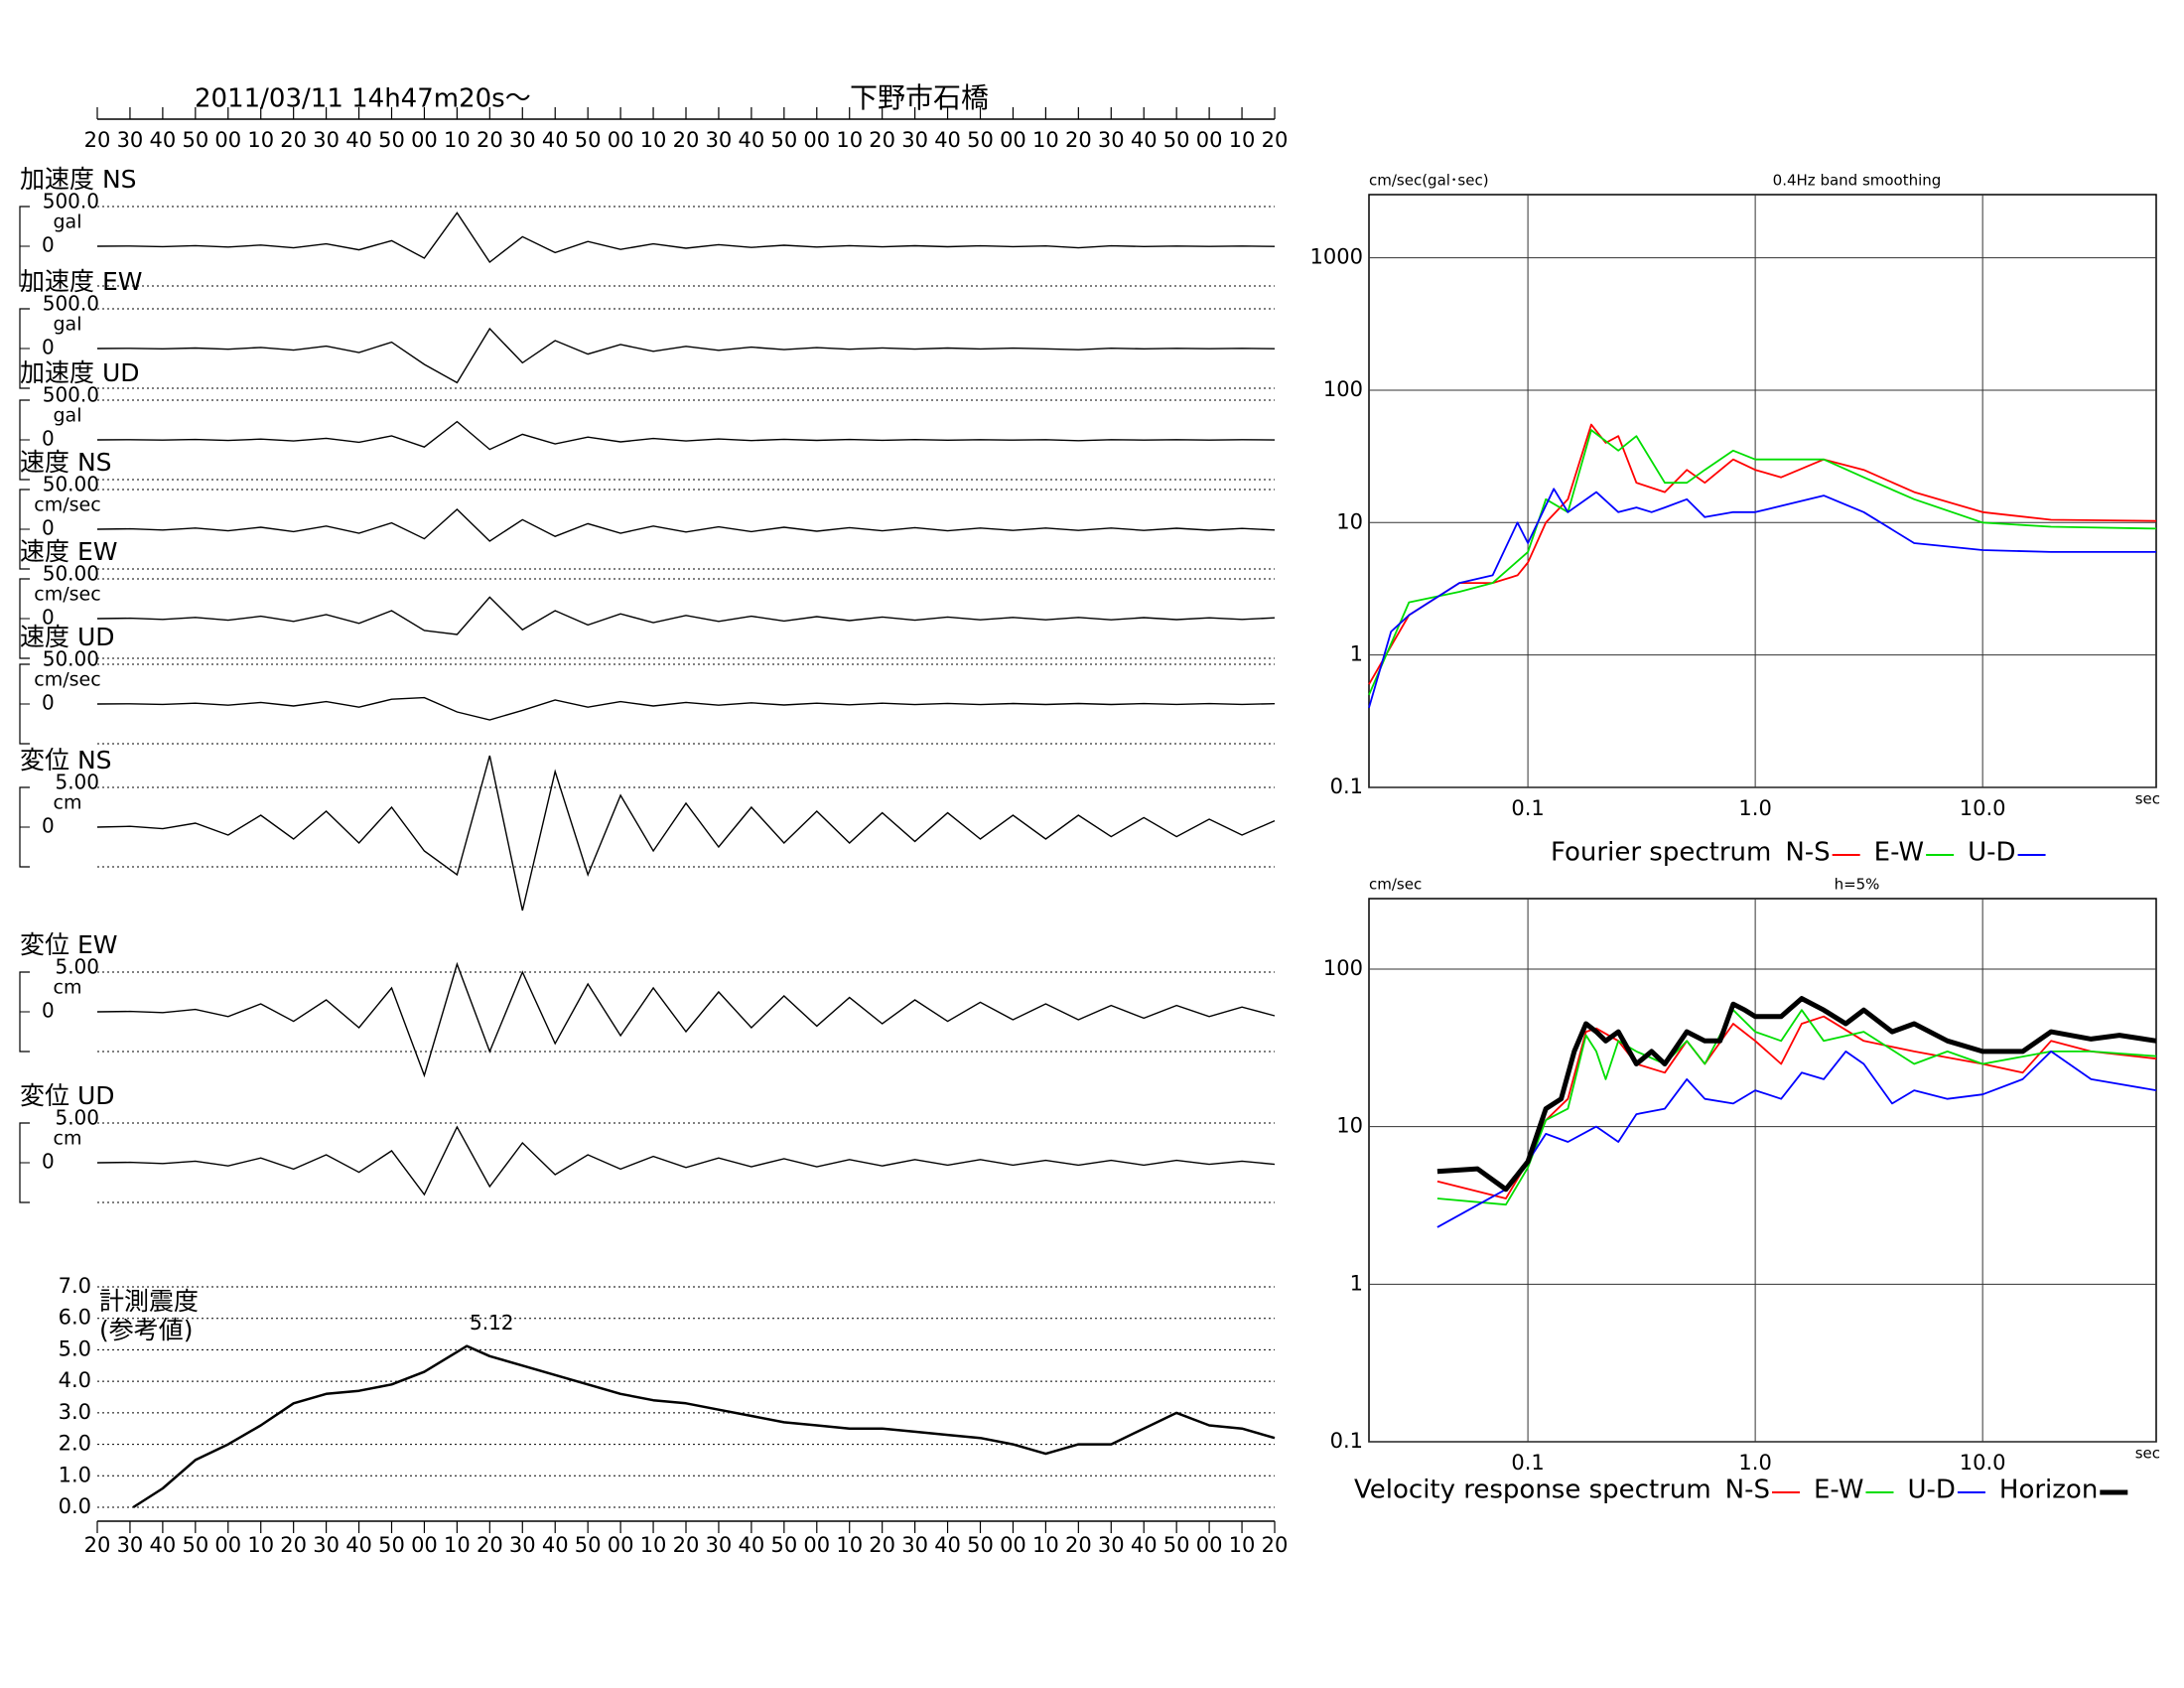 This screenshot has height=1688, width=2184. Describe the element at coordinates (71, 395) in the screenshot. I see `scale-label: 500.0` at that location.